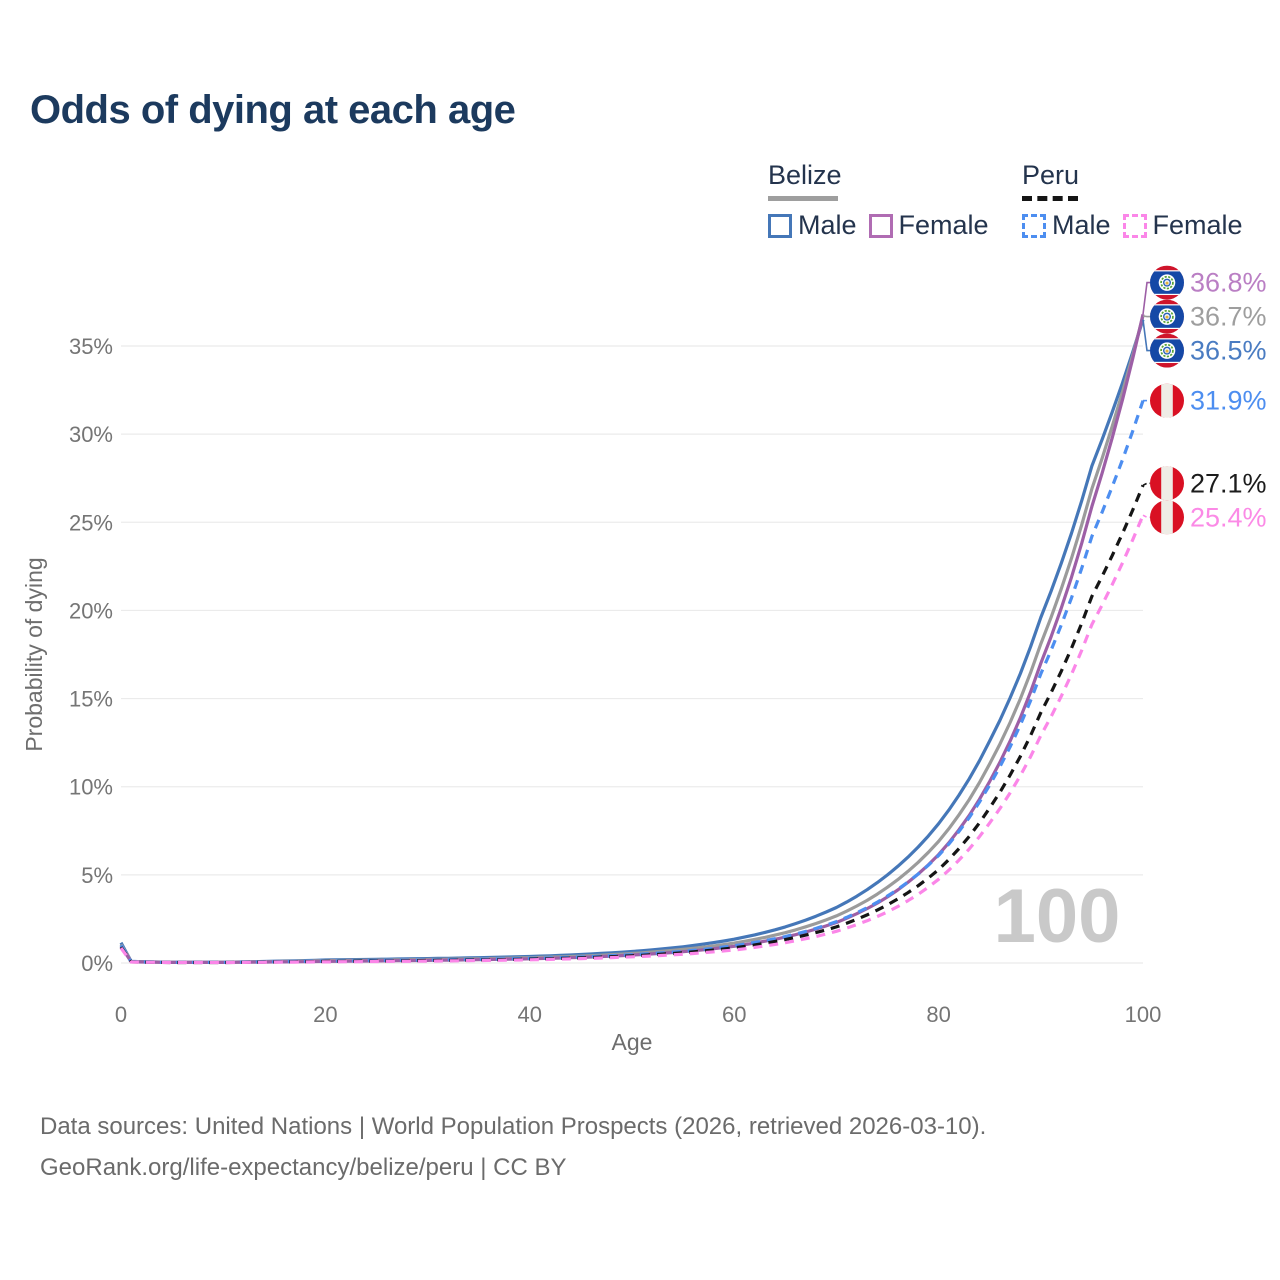 This screenshot has width=1280, height=1280. What do you see at coordinates (91, 699) in the screenshot?
I see `y-tick-label: 15%` at bounding box center [91, 699].